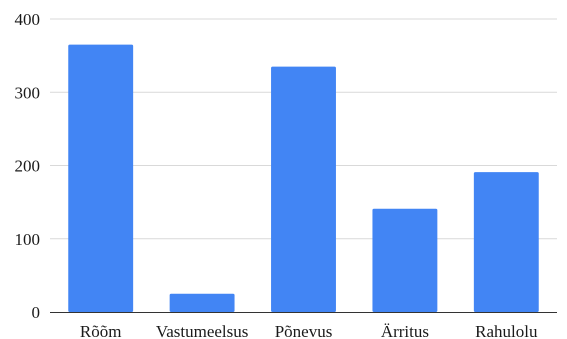 This screenshot has height=339, width=567. Describe the element at coordinates (304, 330) in the screenshot. I see `x-tick-label: Põnevus` at that location.